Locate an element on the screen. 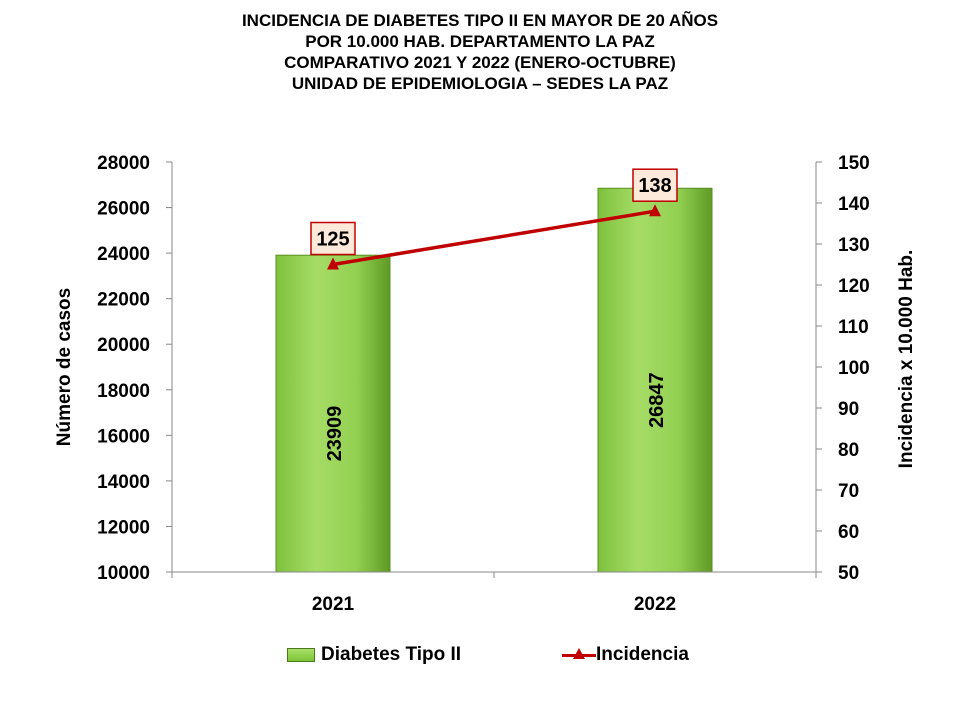 Image resolution: width=960 pixels, height=720 pixels. legend-item-bars: Diabetes Tipo II is located at coordinates (374, 655).